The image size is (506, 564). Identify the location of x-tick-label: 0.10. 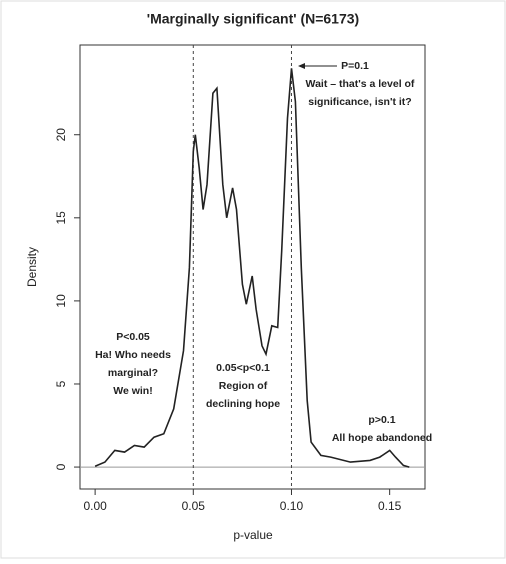
(292, 506).